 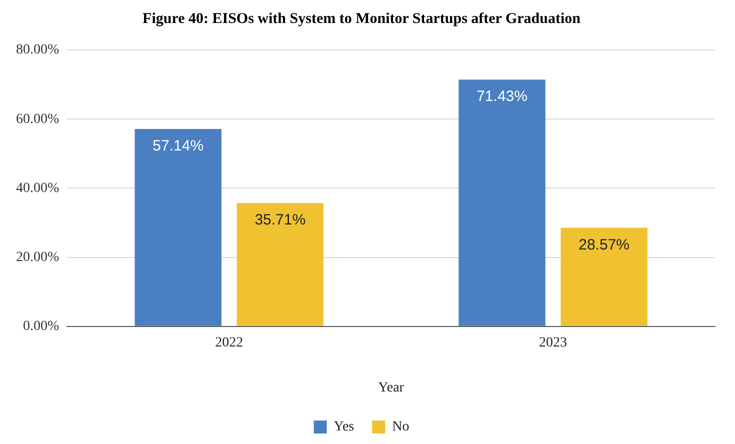 What do you see at coordinates (502, 97) in the screenshot?
I see `data-label: 71.43%` at bounding box center [502, 97].